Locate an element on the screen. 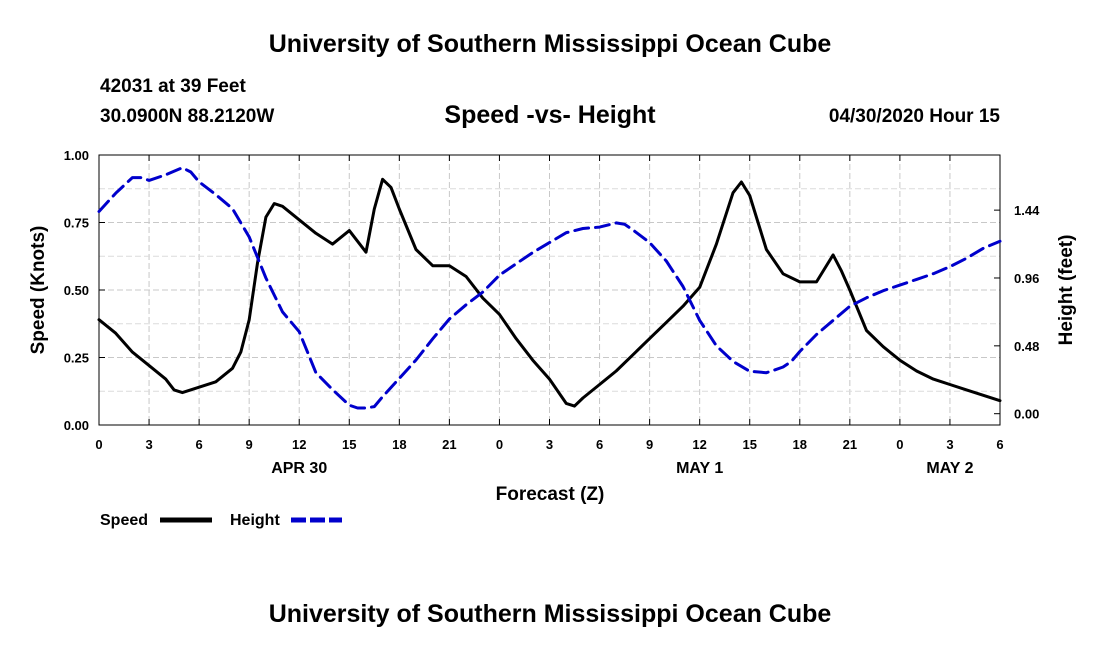 The width and height of the screenshot is (1100, 650). forecast-datetime: 04/30/2020 Hour 15 is located at coordinates (914, 116).